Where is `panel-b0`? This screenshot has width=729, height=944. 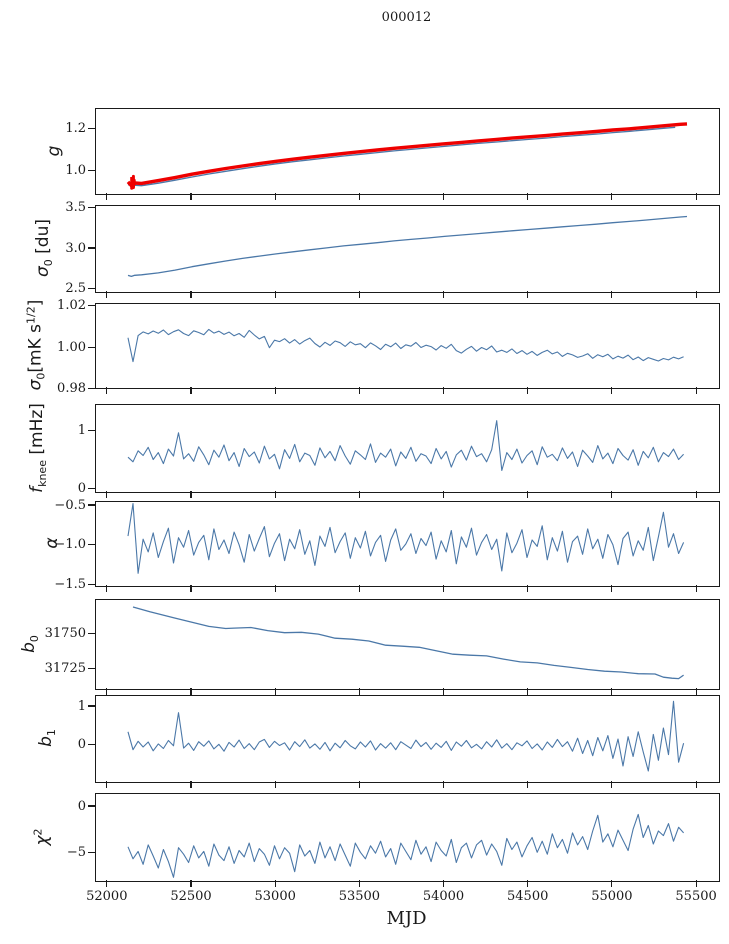
panel-b0 is located at coordinates (407, 644).